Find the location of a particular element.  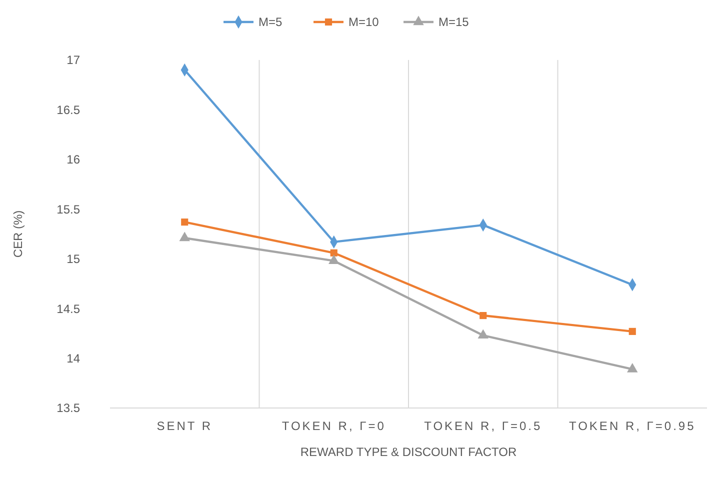

y-tick-label: 17 is located at coordinates (73, 60).